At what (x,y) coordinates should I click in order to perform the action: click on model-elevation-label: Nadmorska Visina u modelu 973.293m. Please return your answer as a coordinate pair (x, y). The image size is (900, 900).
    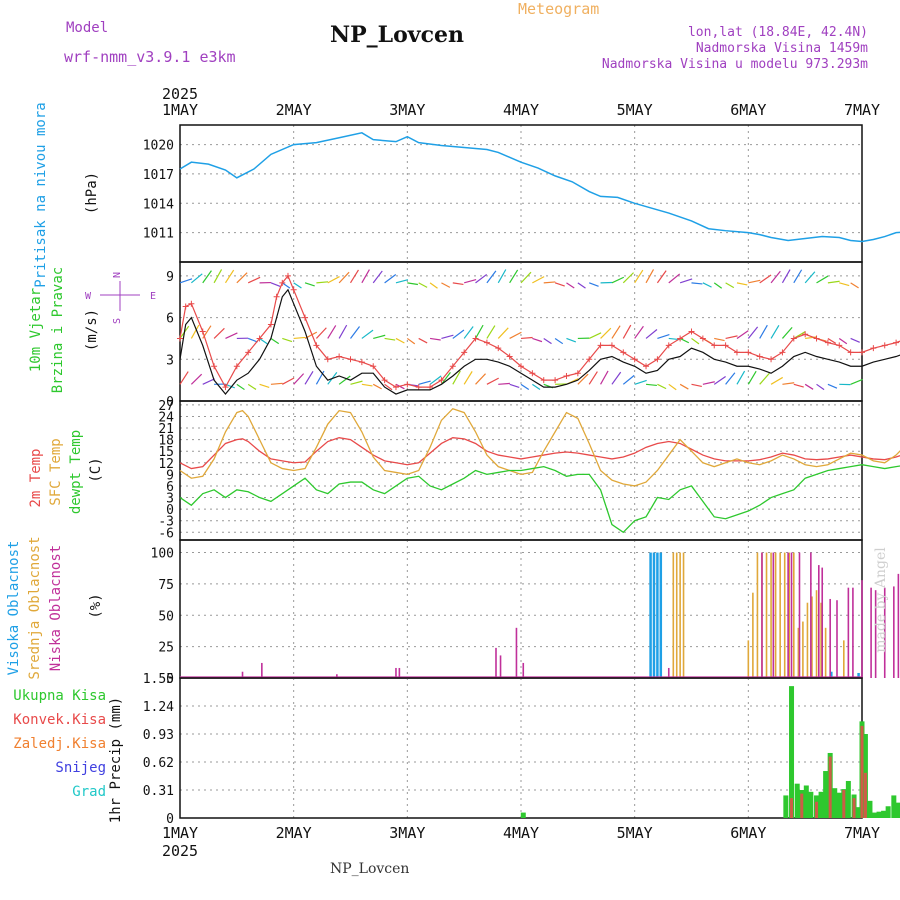
    Looking at the image, I should click on (734, 64).